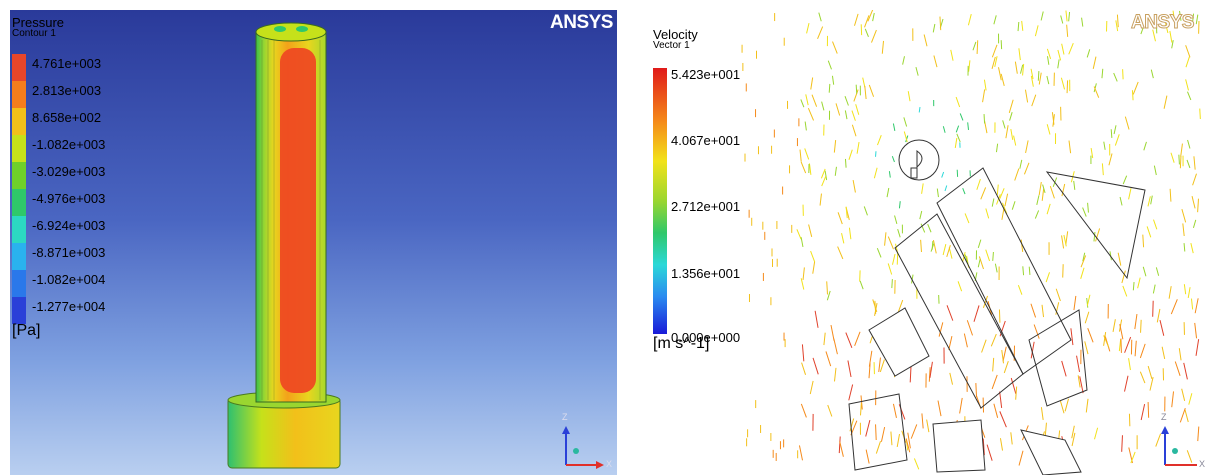 The image size is (1205, 475). Describe the element at coordinates (681, 344) in the screenshot. I see `velocity-legend-unit: [m s^-1]` at that location.